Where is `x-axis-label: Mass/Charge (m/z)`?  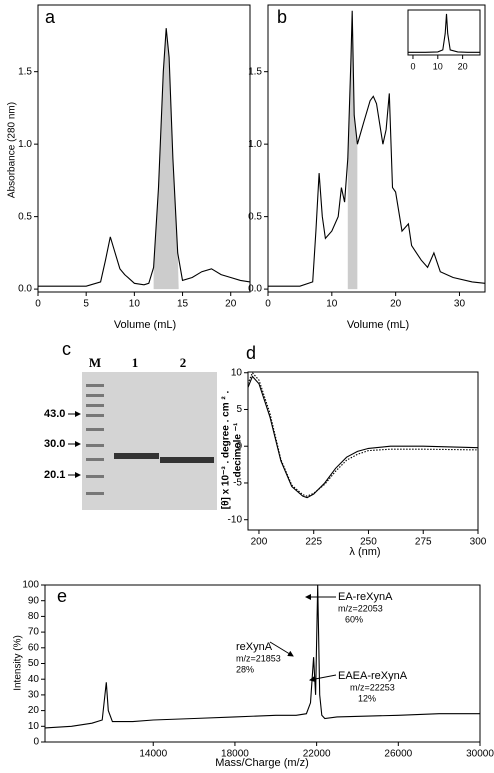 x-axis-label: Mass/Charge (m/z) is located at coordinates (262, 763).